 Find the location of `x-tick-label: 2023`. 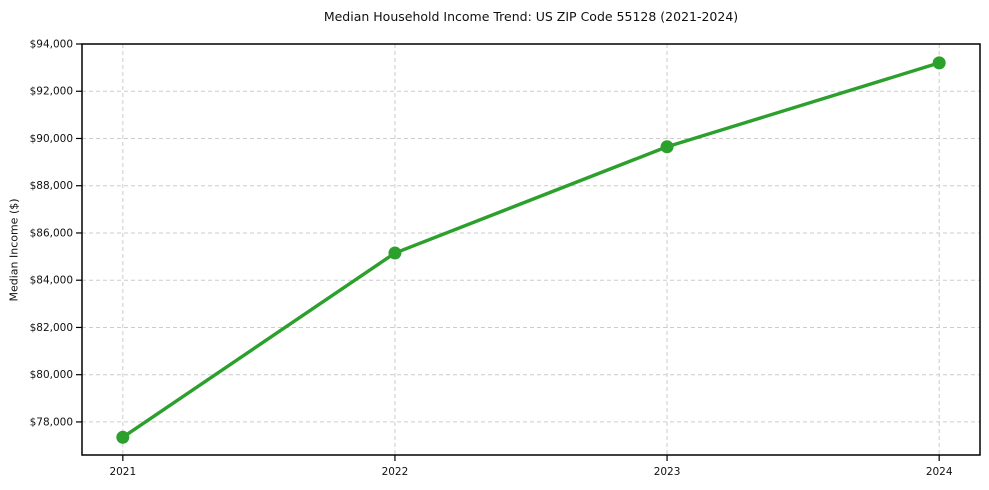

x-tick-label: 2023 is located at coordinates (667, 472).